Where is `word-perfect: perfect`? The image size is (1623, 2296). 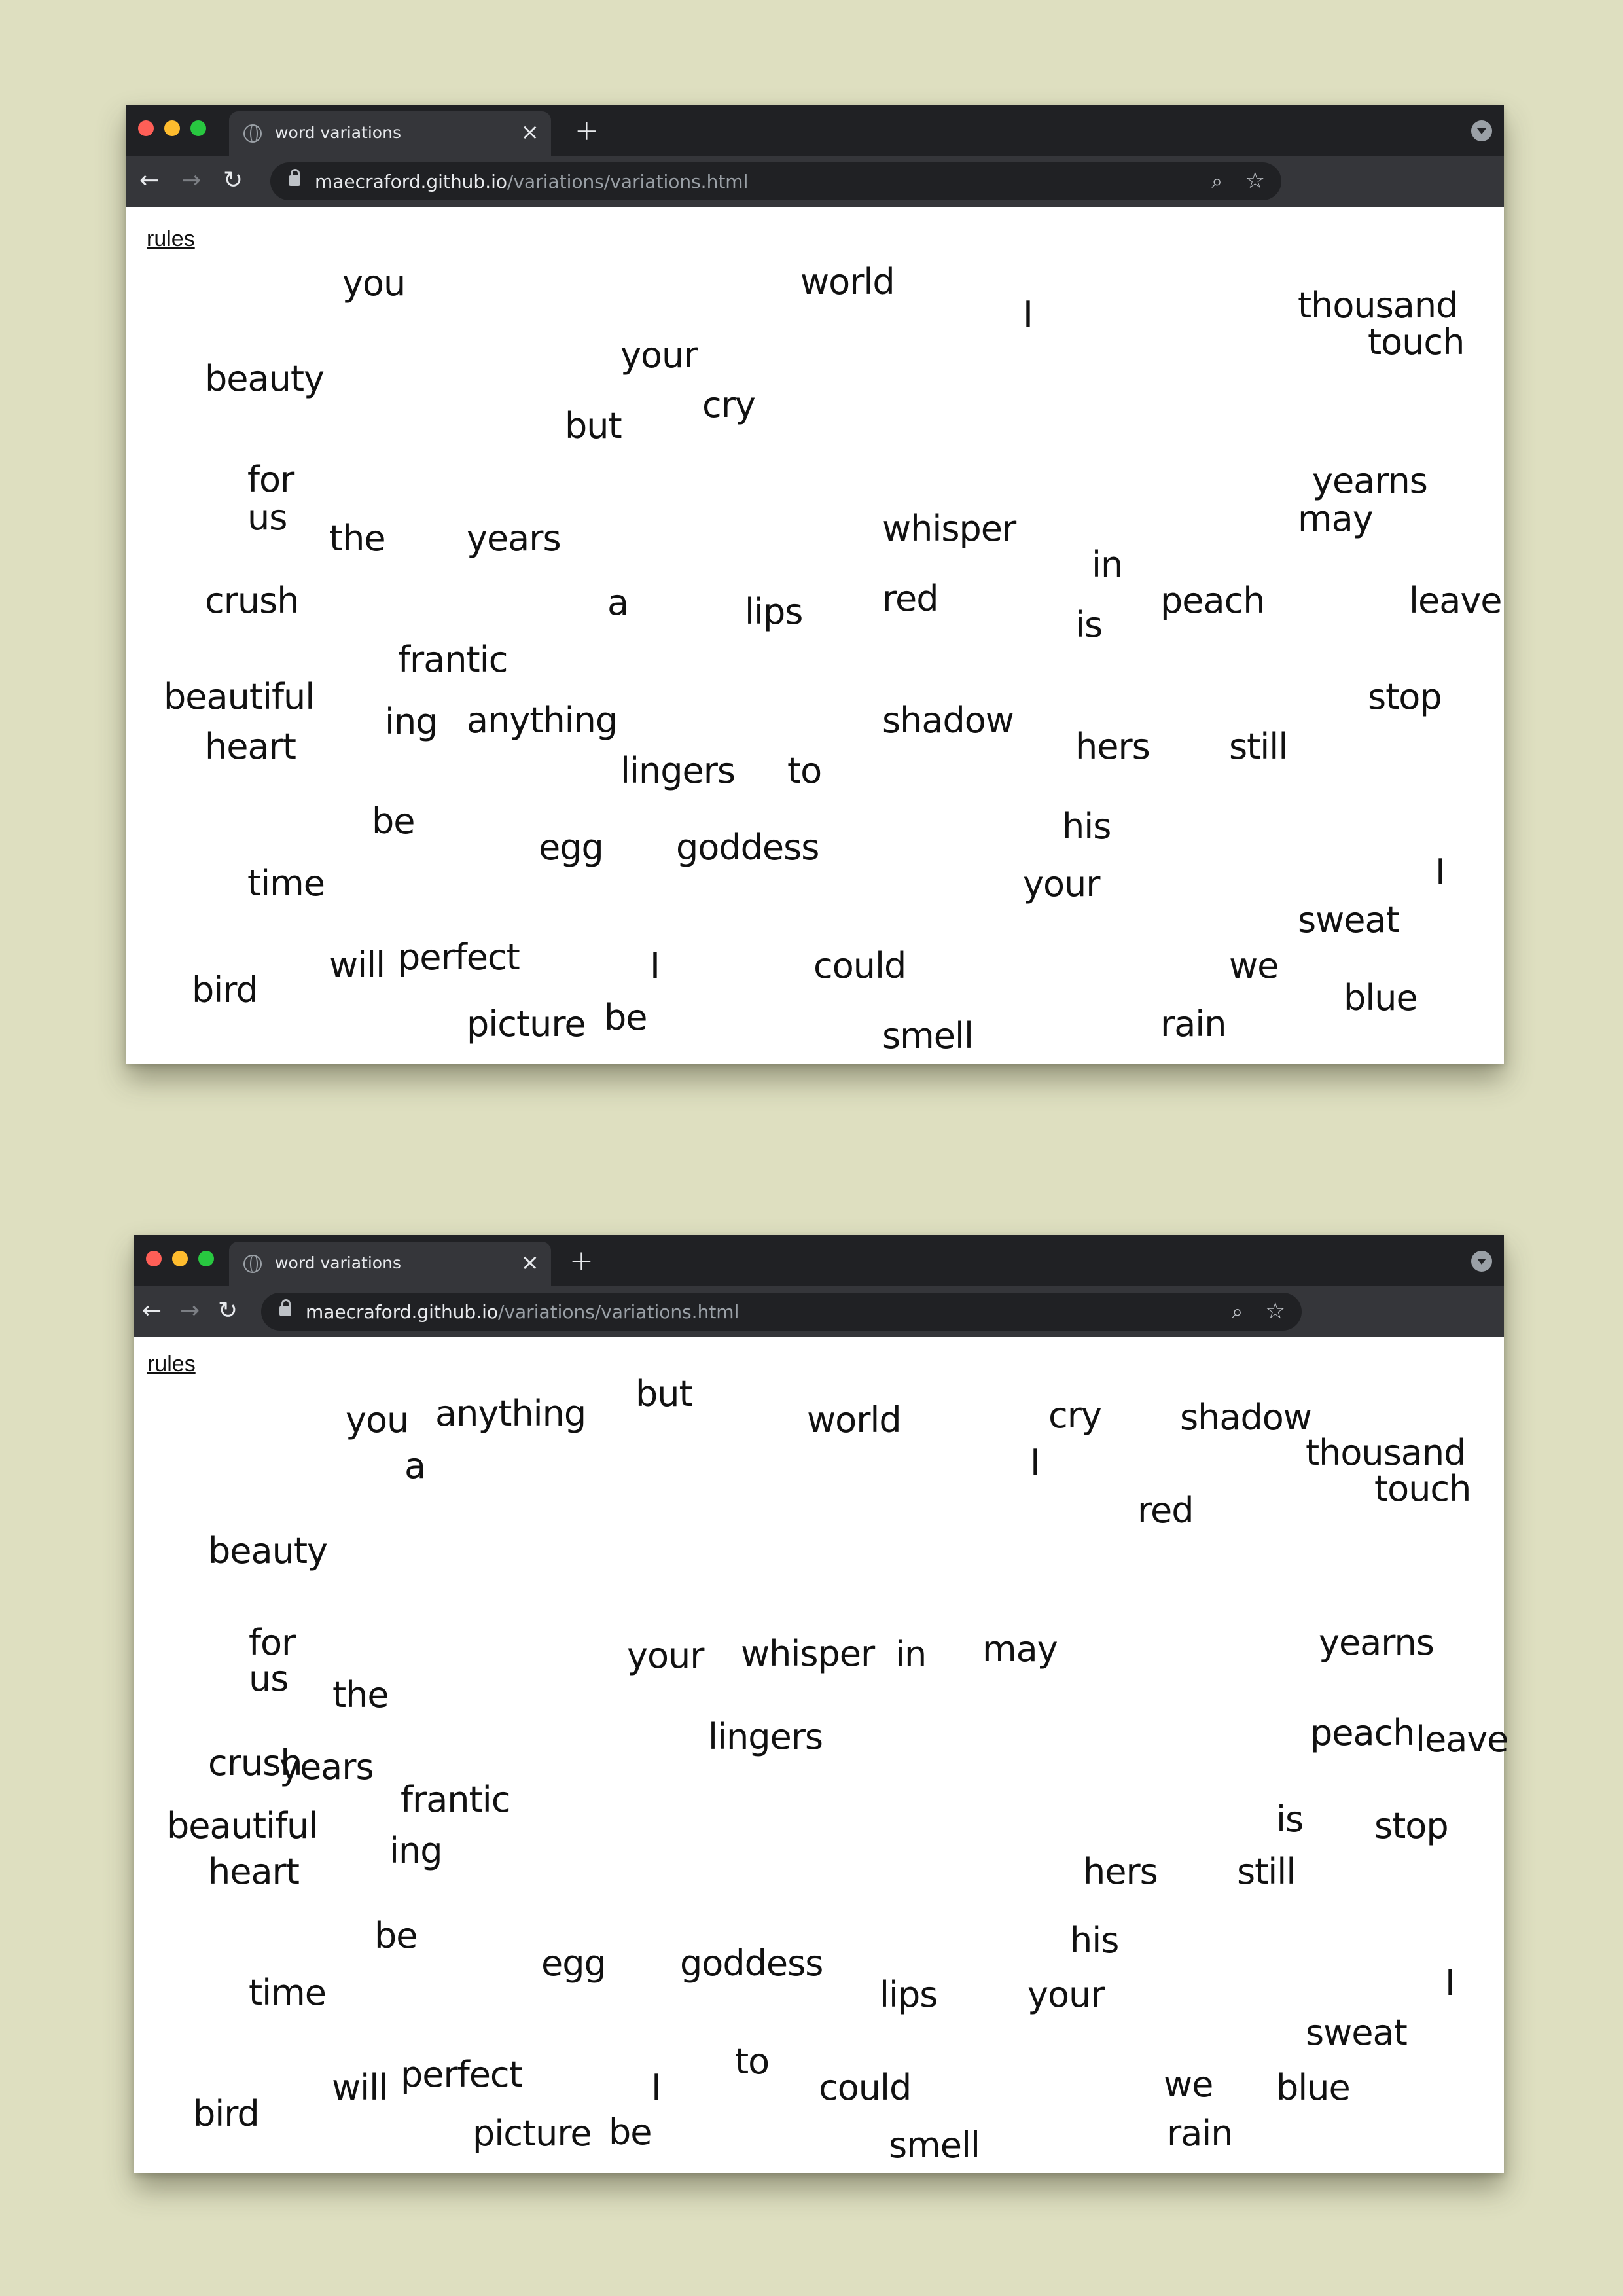
word-perfect: perfect is located at coordinates (462, 2074).